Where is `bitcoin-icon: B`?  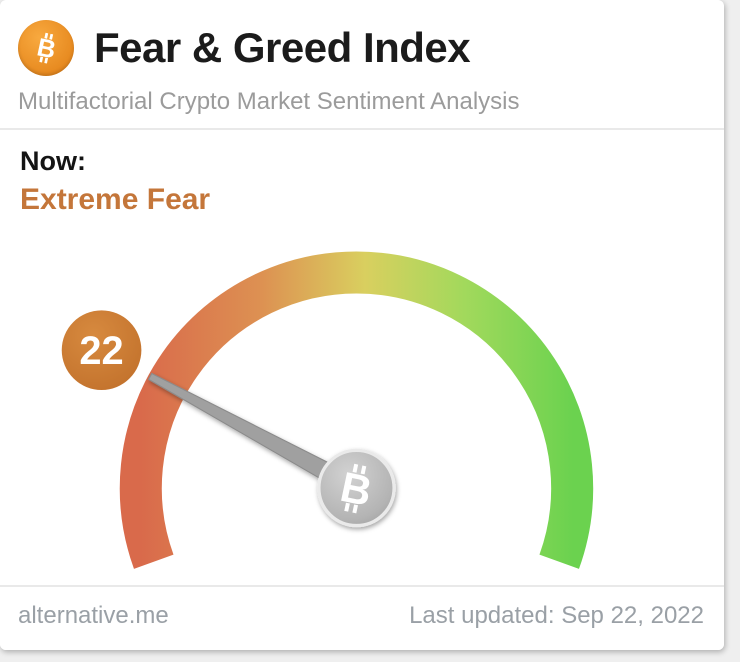 bitcoin-icon: B is located at coordinates (46, 48).